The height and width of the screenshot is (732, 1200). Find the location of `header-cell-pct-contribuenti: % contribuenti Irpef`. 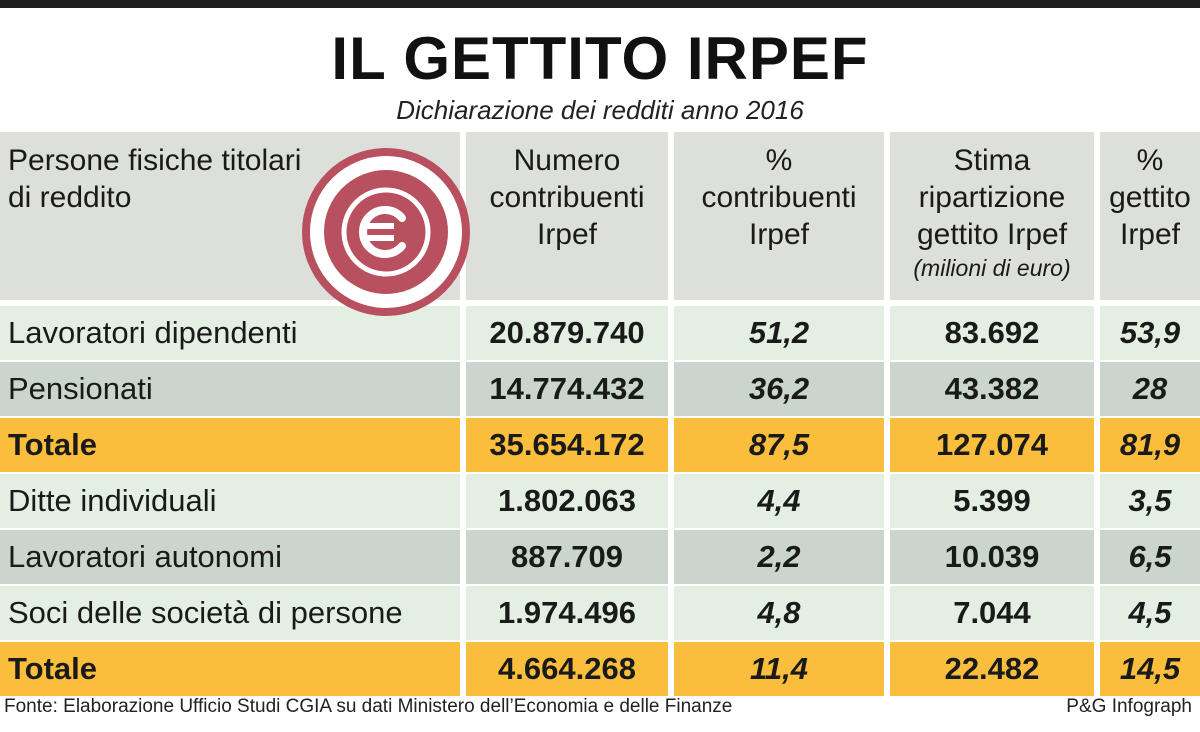

header-cell-pct-contribuenti: % contribuenti Irpef is located at coordinates (779, 216).